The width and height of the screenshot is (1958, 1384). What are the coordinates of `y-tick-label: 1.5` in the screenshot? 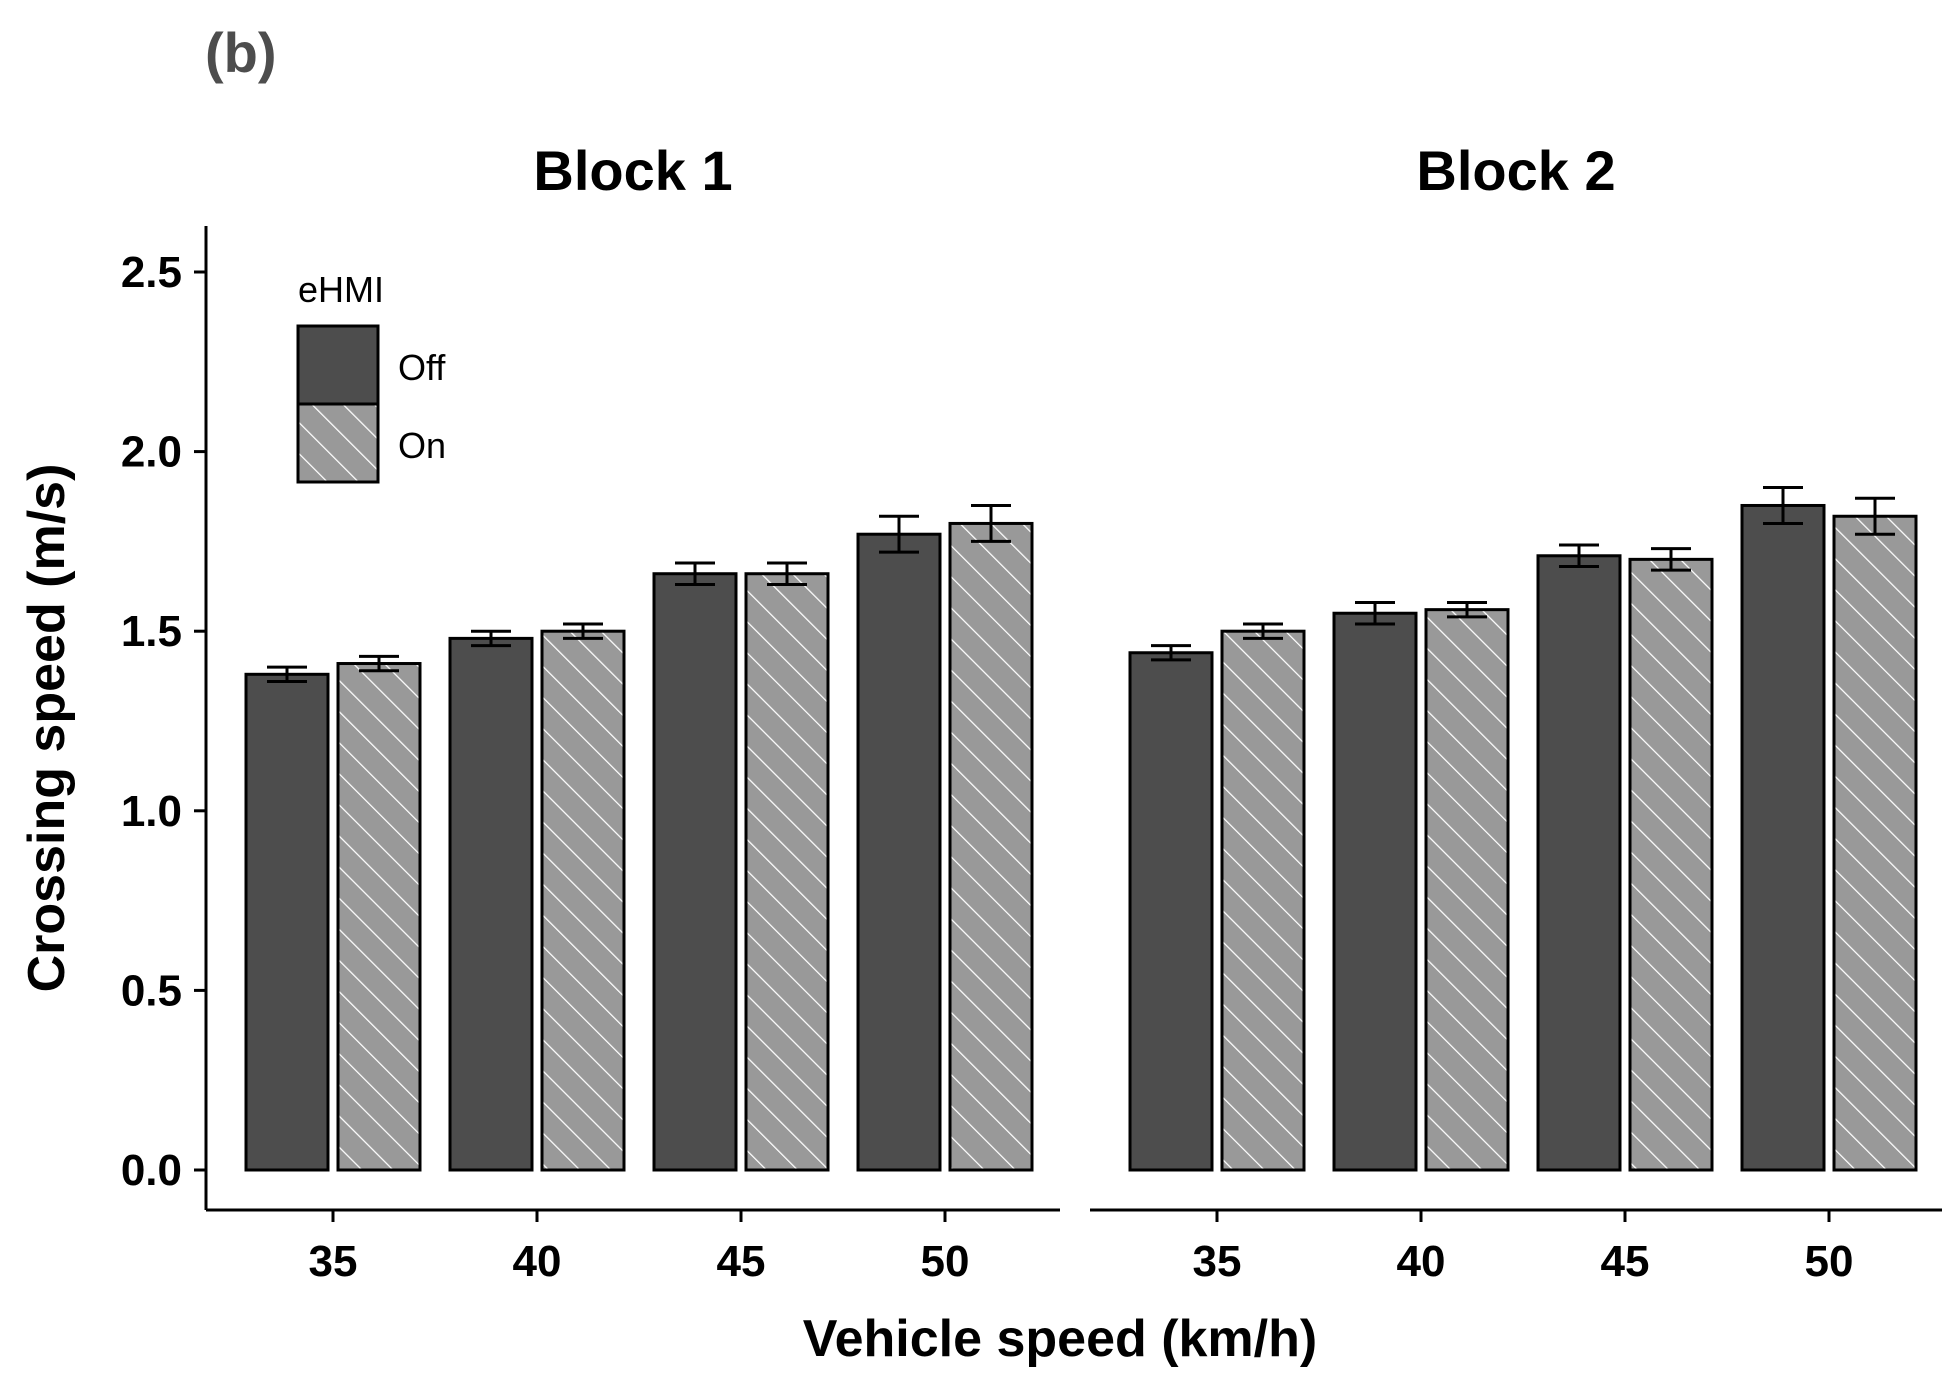 It's located at (151, 631).